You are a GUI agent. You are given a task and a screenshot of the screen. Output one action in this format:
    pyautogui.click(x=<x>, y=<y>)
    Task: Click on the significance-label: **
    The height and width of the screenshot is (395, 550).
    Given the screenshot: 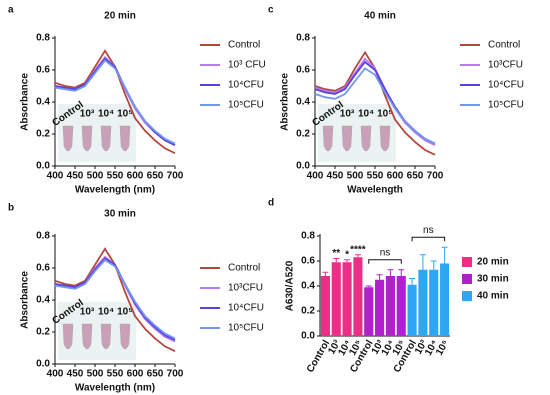 What is the action you would take?
    pyautogui.click(x=336, y=253)
    